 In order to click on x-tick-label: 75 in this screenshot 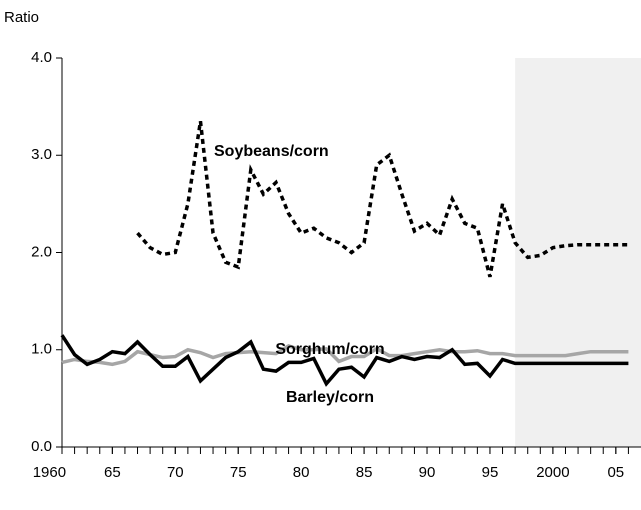, I will do `click(238, 472)`.